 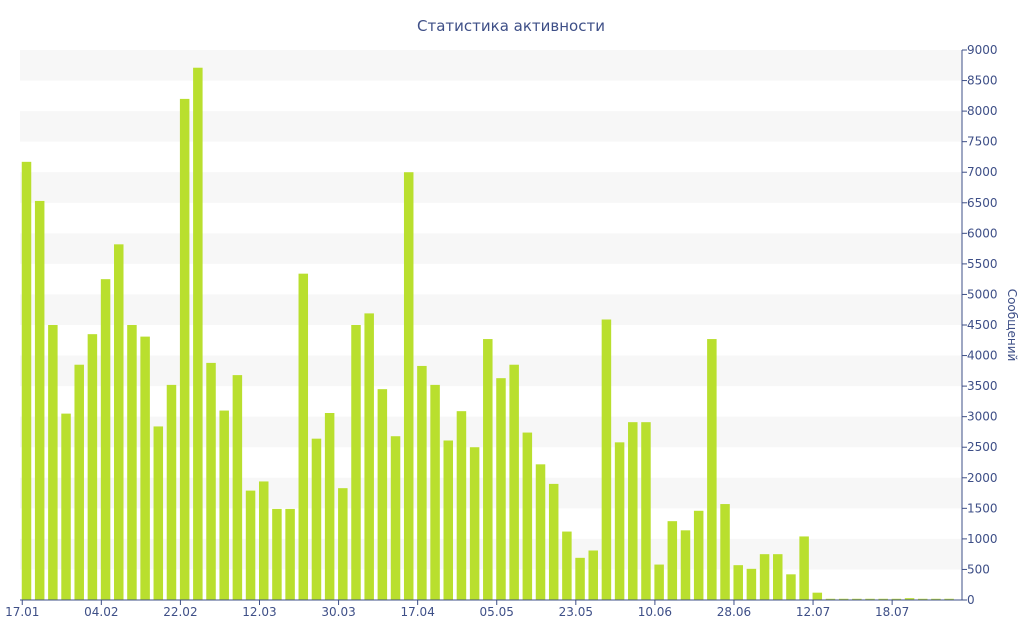 What do you see at coordinates (982, 172) in the screenshot?
I see `y-tick-label: 7000` at bounding box center [982, 172].